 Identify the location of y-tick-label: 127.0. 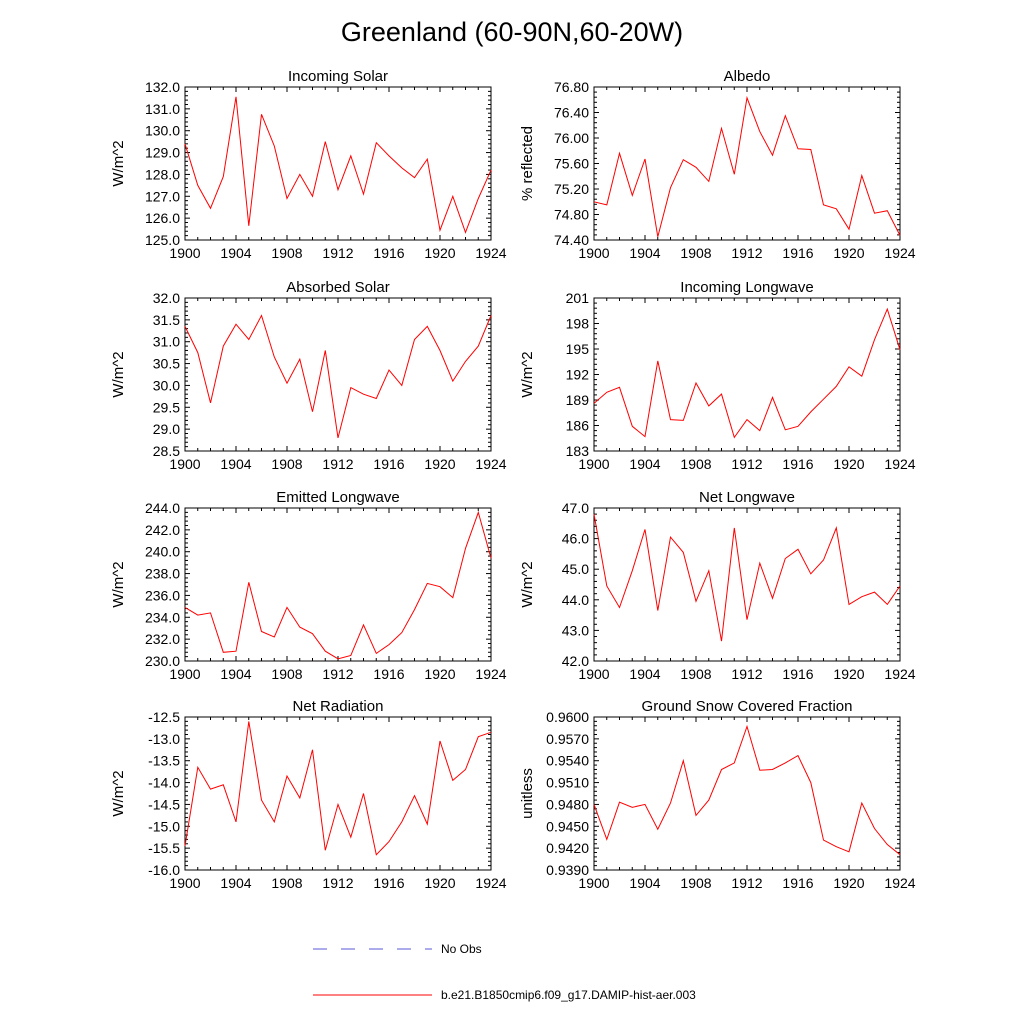
(162, 196).